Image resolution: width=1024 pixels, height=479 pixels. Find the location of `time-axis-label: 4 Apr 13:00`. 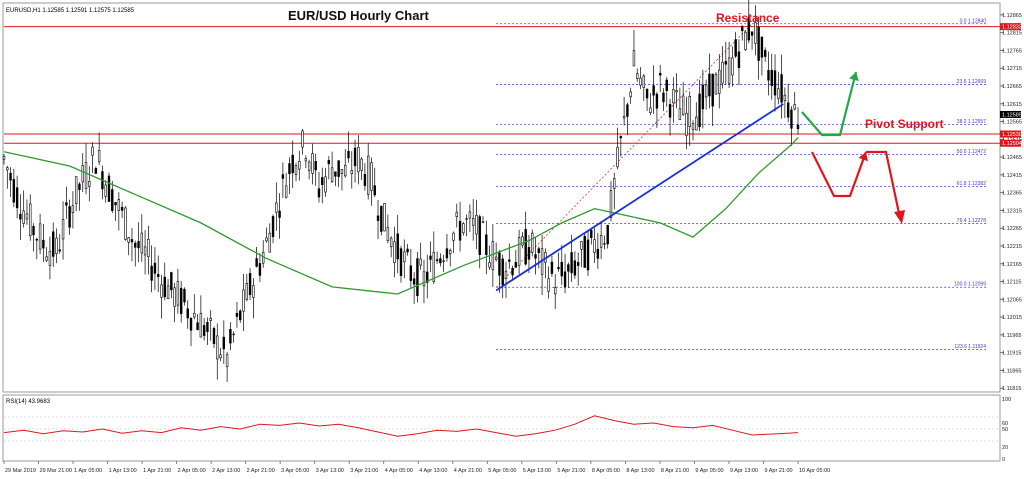

time-axis-label: 4 Apr 13:00 is located at coordinates (433, 471).